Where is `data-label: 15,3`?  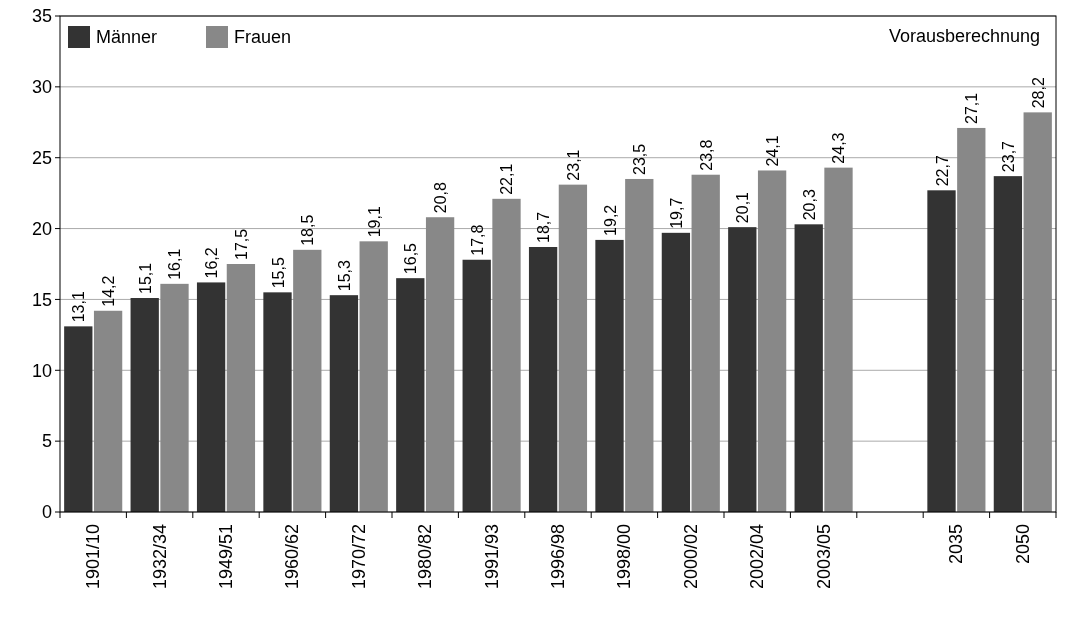
data-label: 15,3 is located at coordinates (344, 275).